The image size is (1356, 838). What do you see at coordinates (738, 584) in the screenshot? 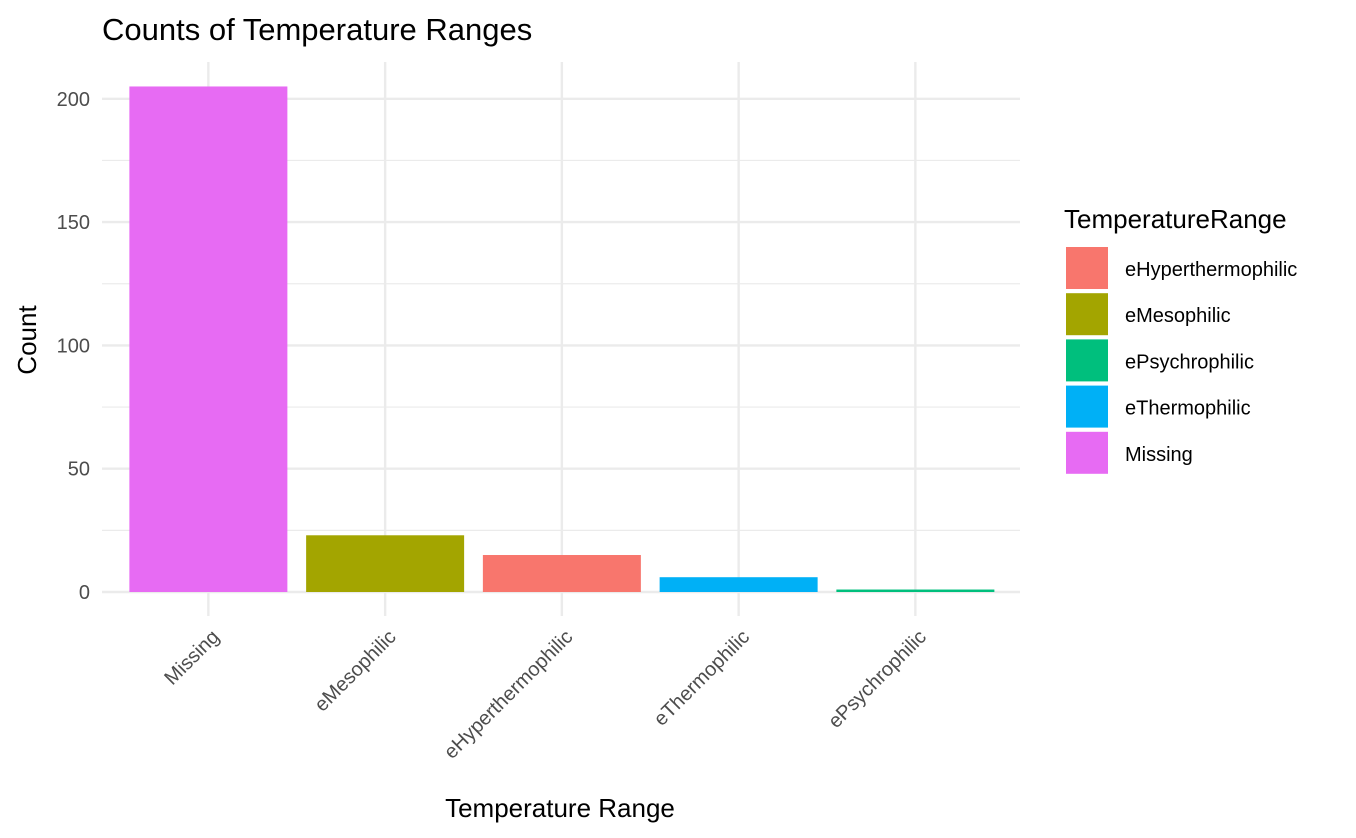
I see `bar-ethermophilic` at bounding box center [738, 584].